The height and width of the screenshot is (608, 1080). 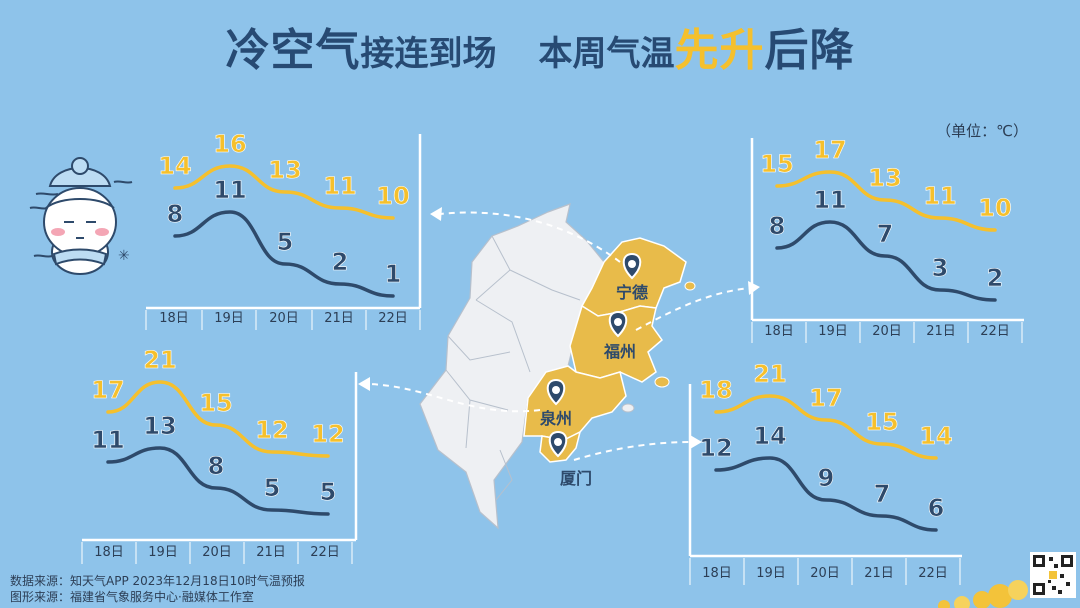 What do you see at coordinates (159, 426) in the screenshot?
I see `low-temp-label: 13` at bounding box center [159, 426].